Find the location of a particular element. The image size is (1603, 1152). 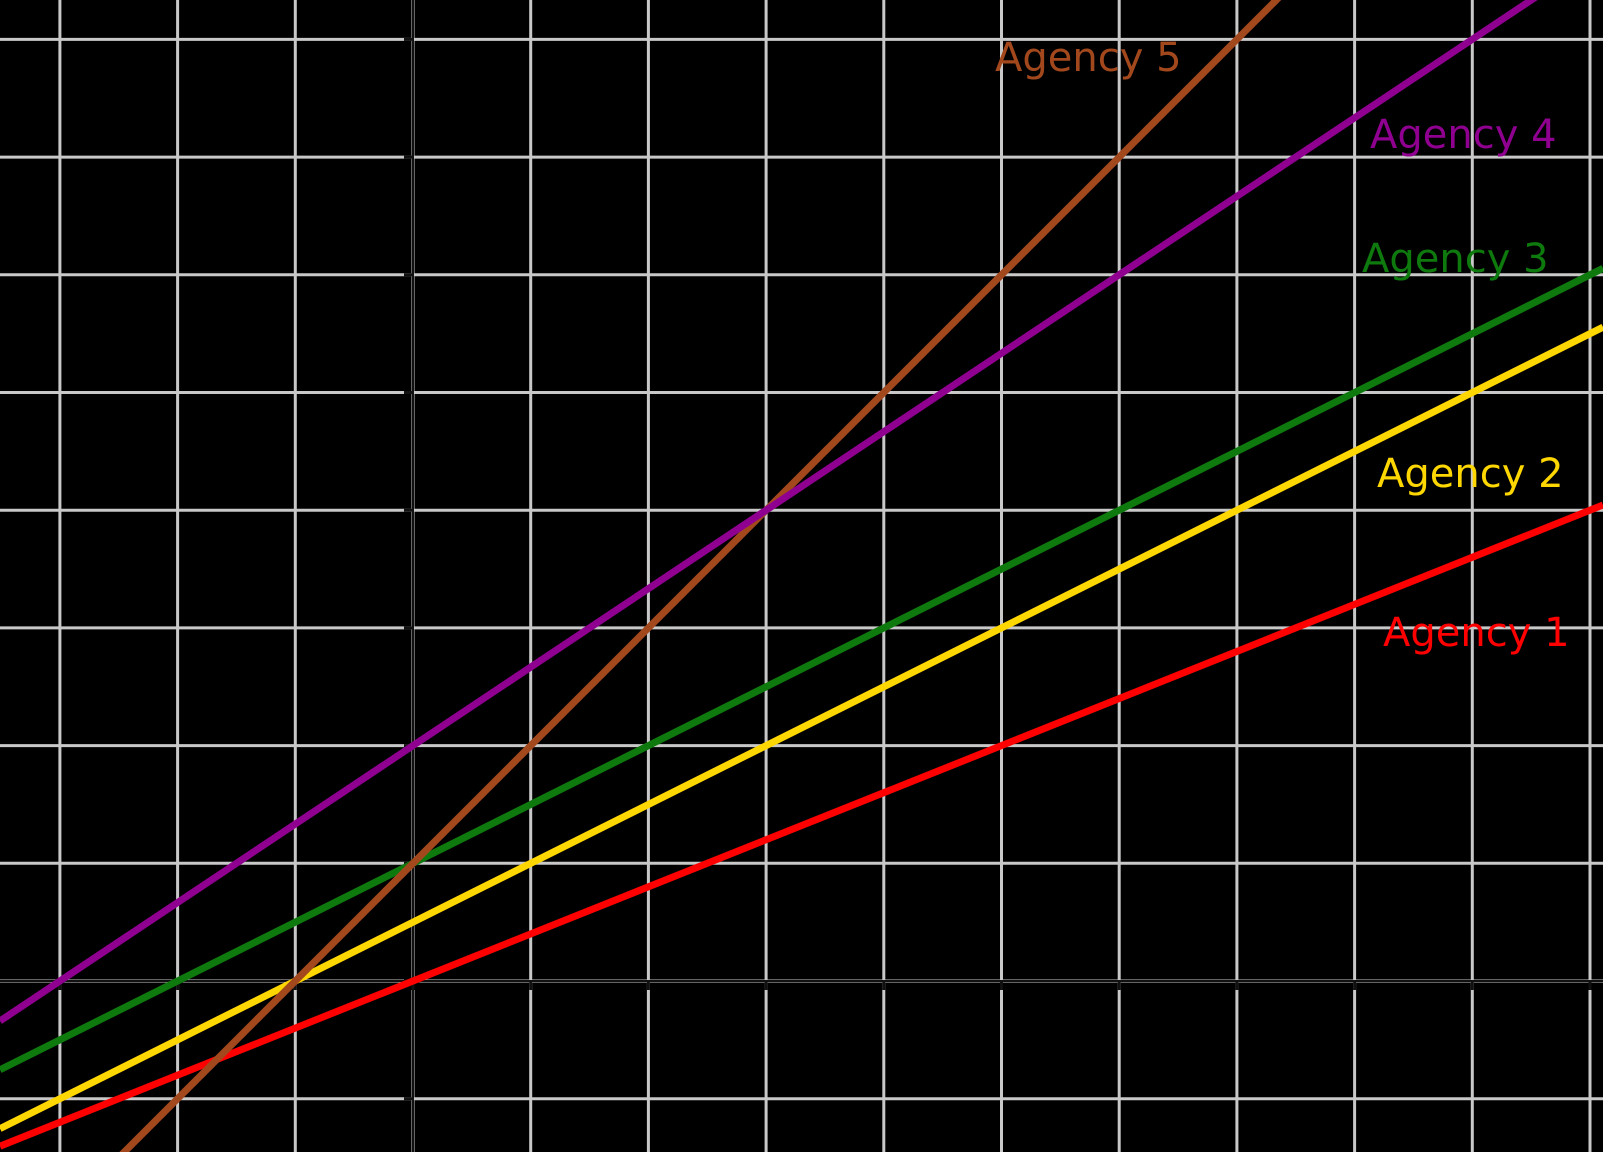

series-label-agency-5: Agency 5 is located at coordinates (1088, 58).